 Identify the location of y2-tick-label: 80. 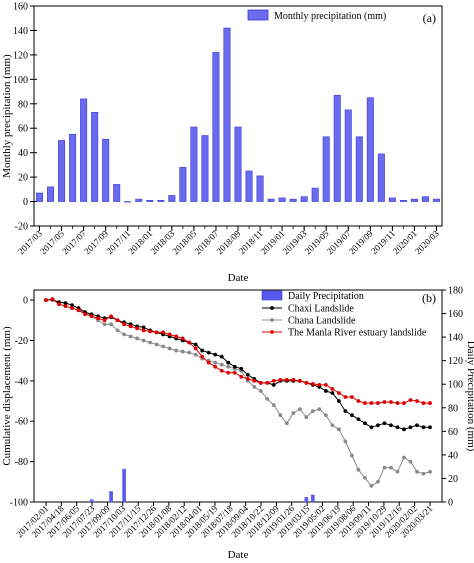
(453, 408).